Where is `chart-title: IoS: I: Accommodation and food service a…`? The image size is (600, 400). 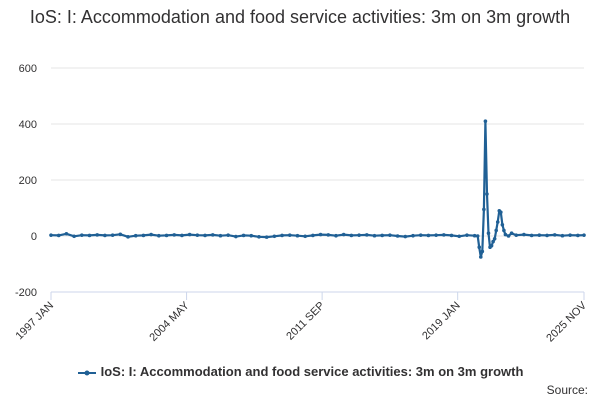 chart-title: IoS: I: Accommodation and food service a… is located at coordinates (300, 17).